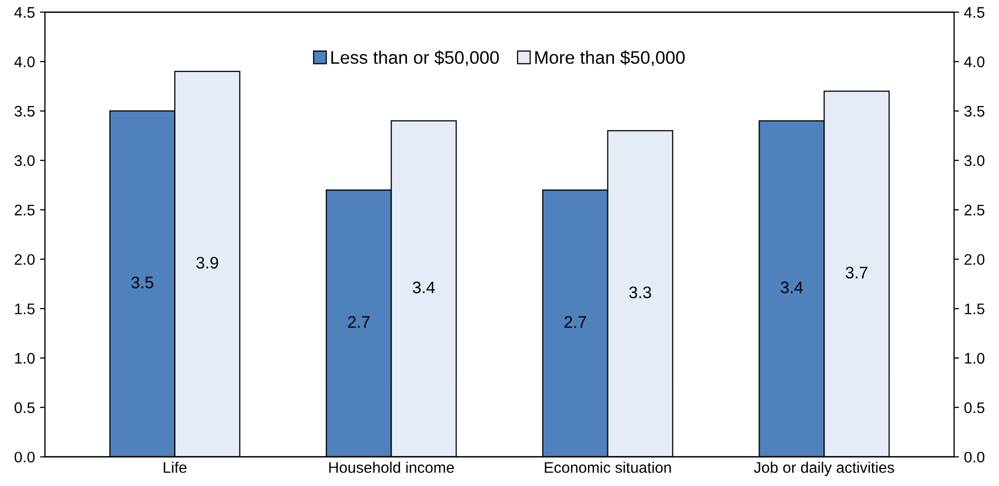 This screenshot has width=999, height=486. Describe the element at coordinates (24, 457) in the screenshot. I see `y-tick-label: 0.0` at that location.